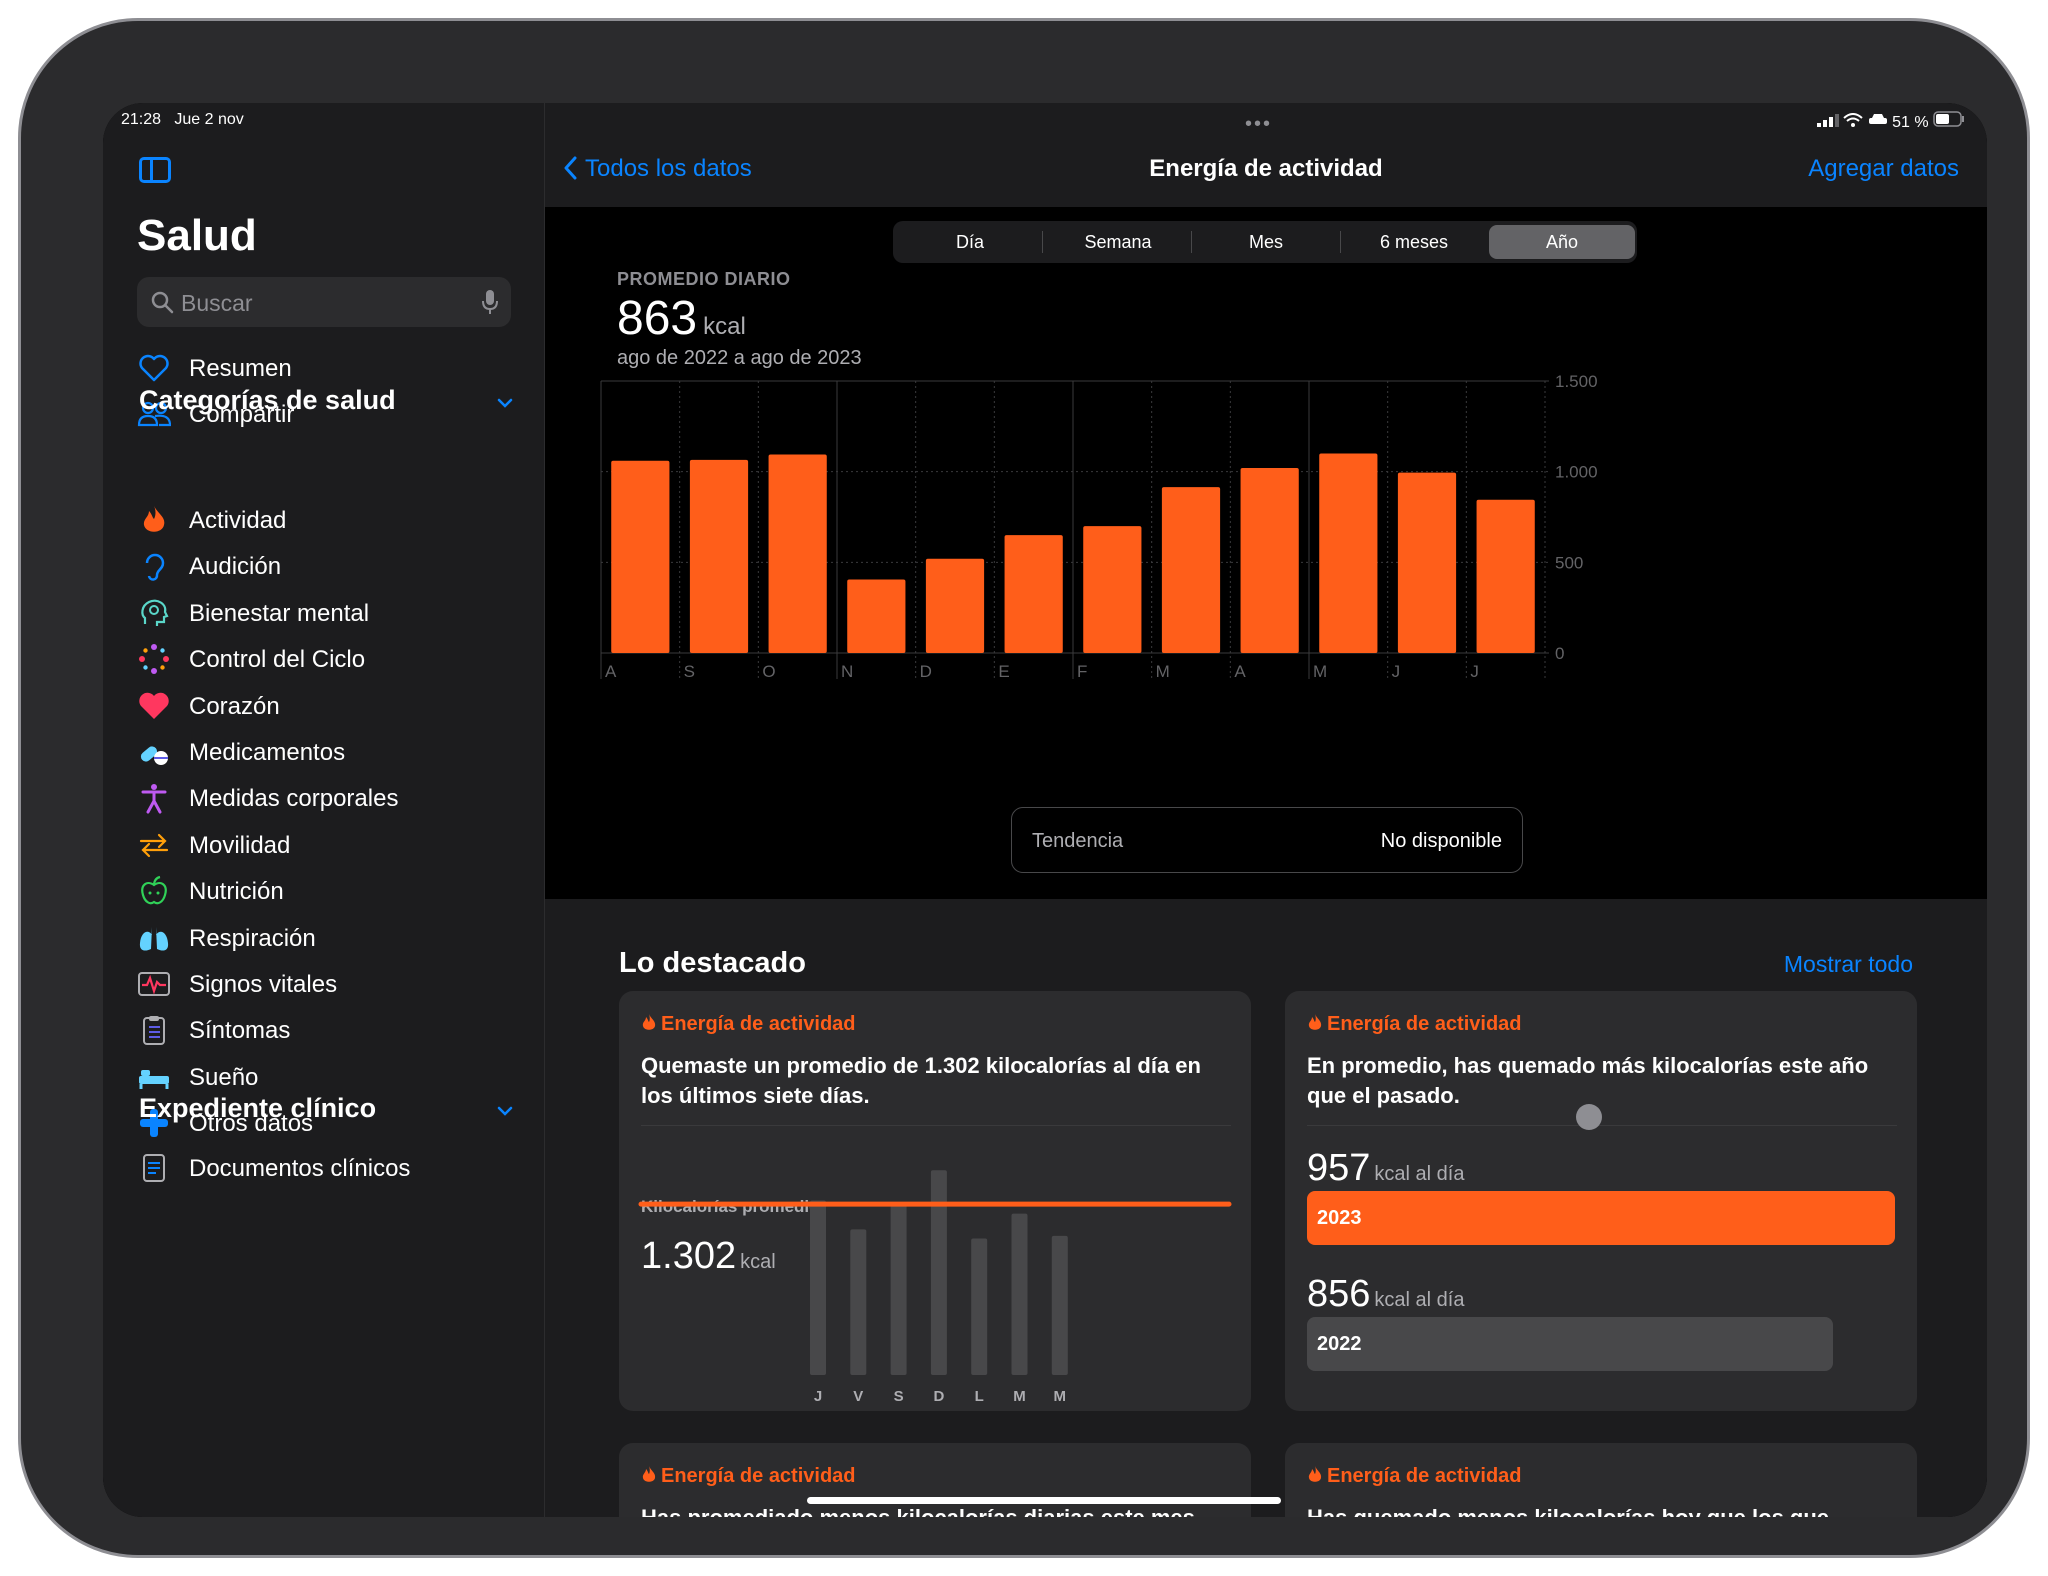 This screenshot has height=1576, width=2048. Describe the element at coordinates (327, 845) in the screenshot. I see `sidebar-item-movilidad: Movilidad` at that location.